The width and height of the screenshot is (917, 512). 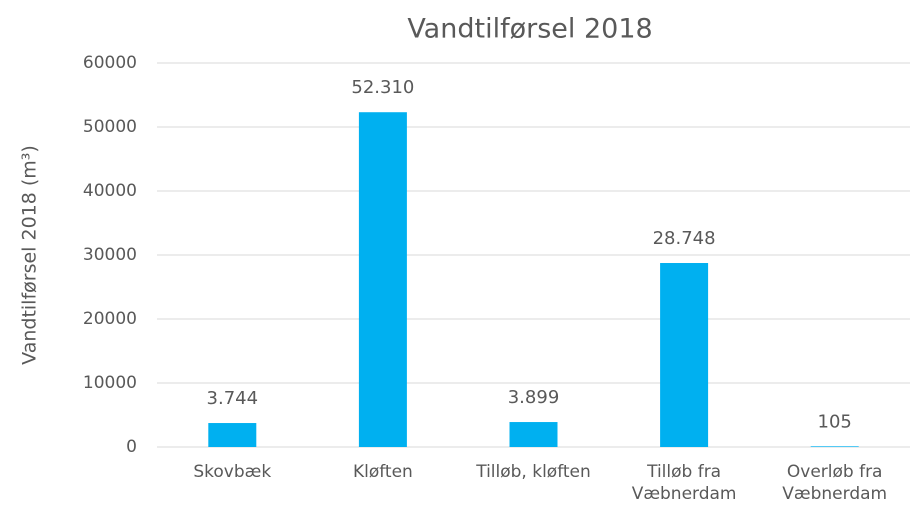 What do you see at coordinates (110, 127) in the screenshot?
I see `y-tick-label: 50000` at bounding box center [110, 127].